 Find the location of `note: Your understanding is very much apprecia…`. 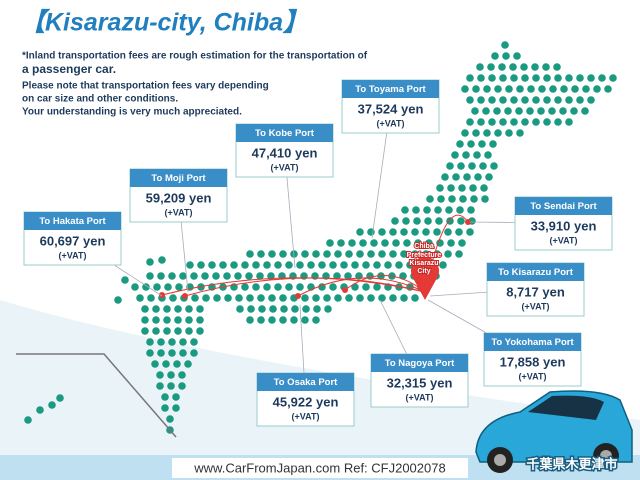

note: Your understanding is very much apprecia… is located at coordinates (132, 112).